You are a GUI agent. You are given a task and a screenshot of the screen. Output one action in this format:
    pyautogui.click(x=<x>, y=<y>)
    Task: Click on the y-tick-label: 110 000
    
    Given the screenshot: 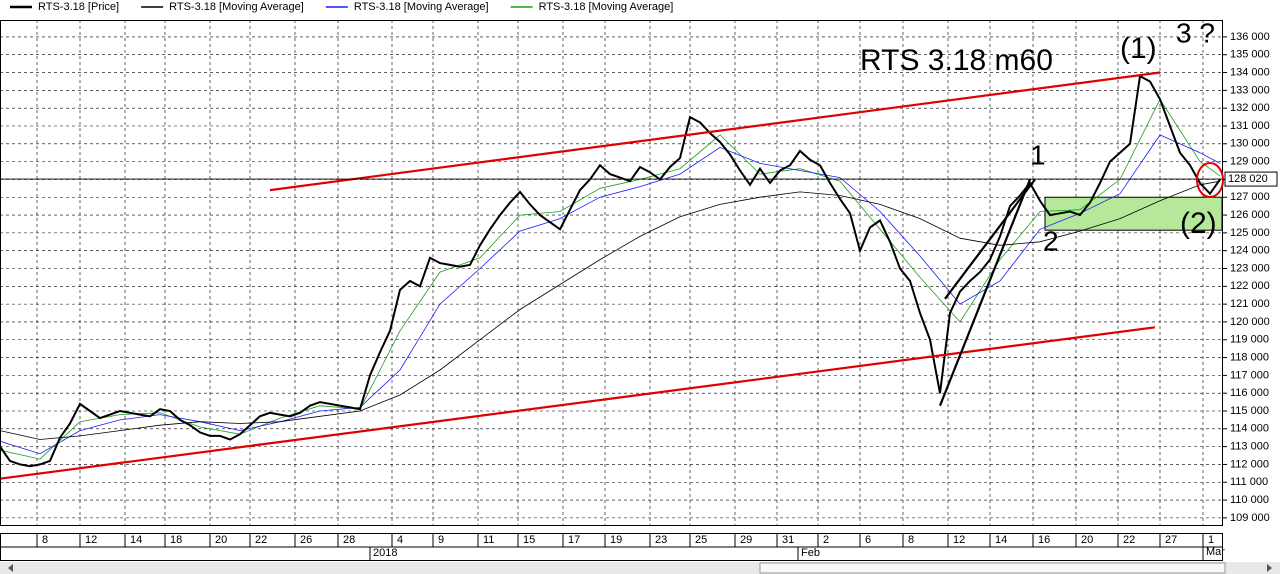 What is the action you would take?
    pyautogui.click(x=1249, y=500)
    